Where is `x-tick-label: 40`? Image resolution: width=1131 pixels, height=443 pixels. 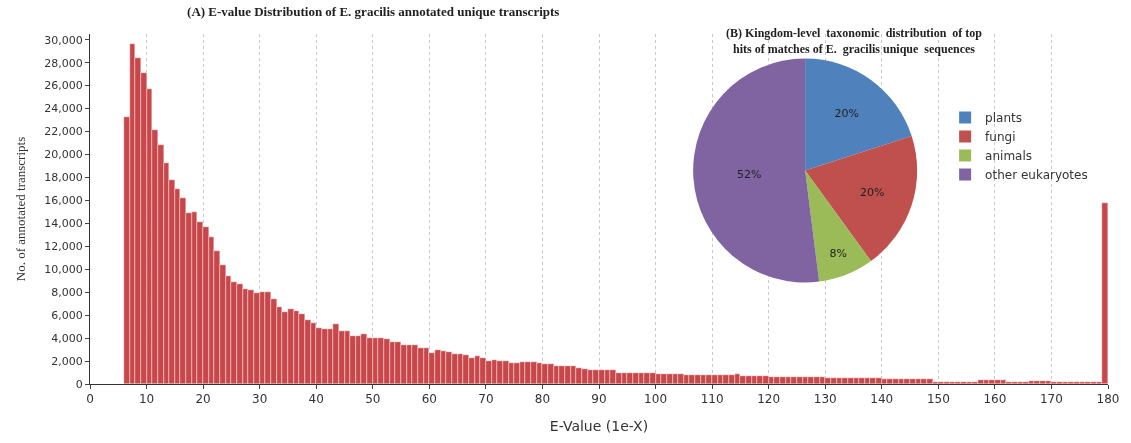
x-tick-label: 40 is located at coordinates (316, 399).